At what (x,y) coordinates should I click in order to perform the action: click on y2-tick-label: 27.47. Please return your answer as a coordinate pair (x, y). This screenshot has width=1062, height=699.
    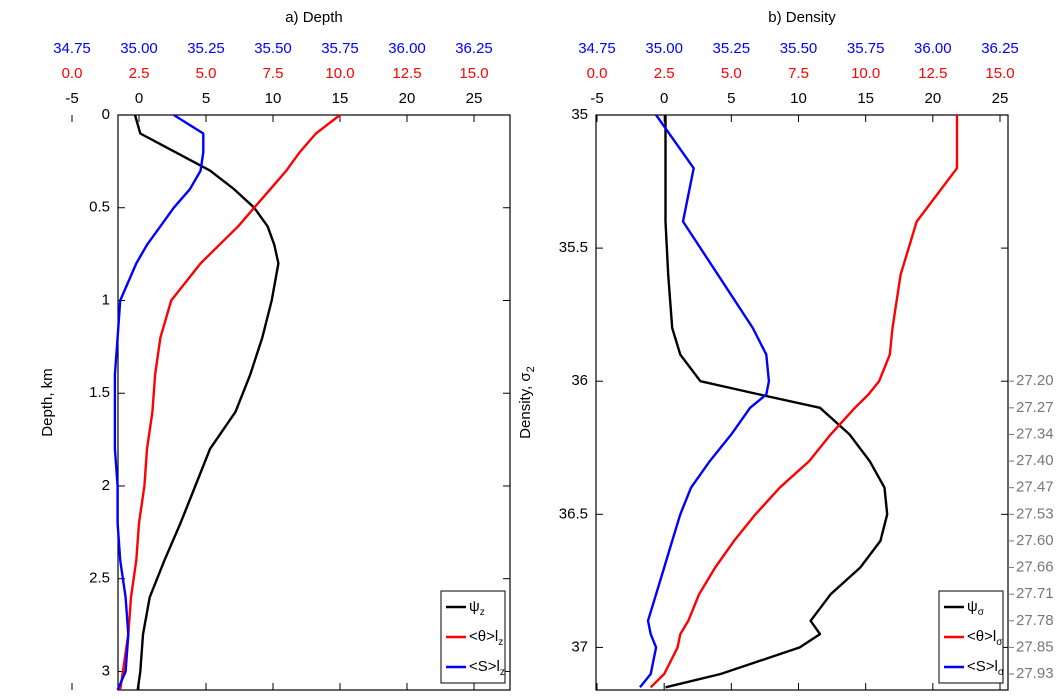
    Looking at the image, I should click on (1035, 487).